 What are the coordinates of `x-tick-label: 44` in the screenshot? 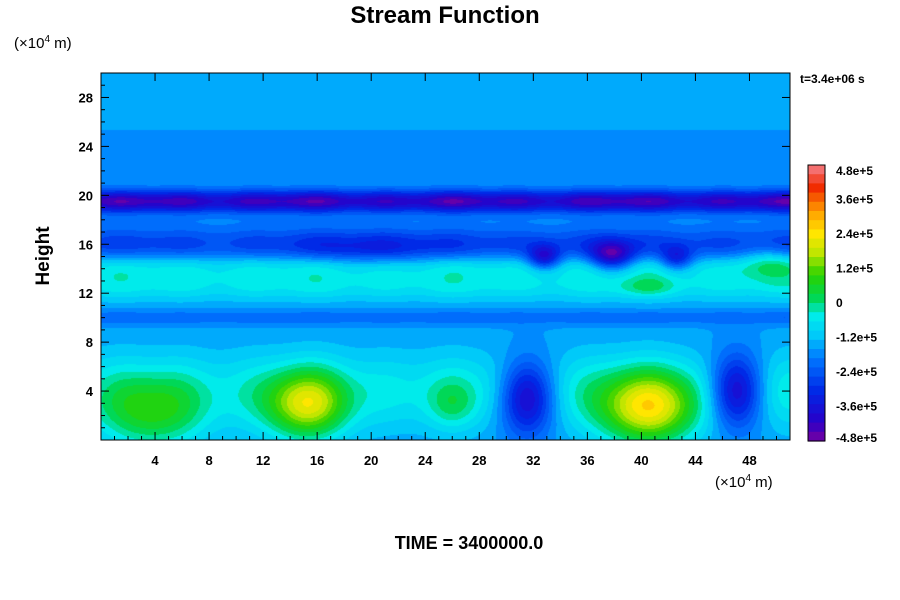 It's located at (695, 460).